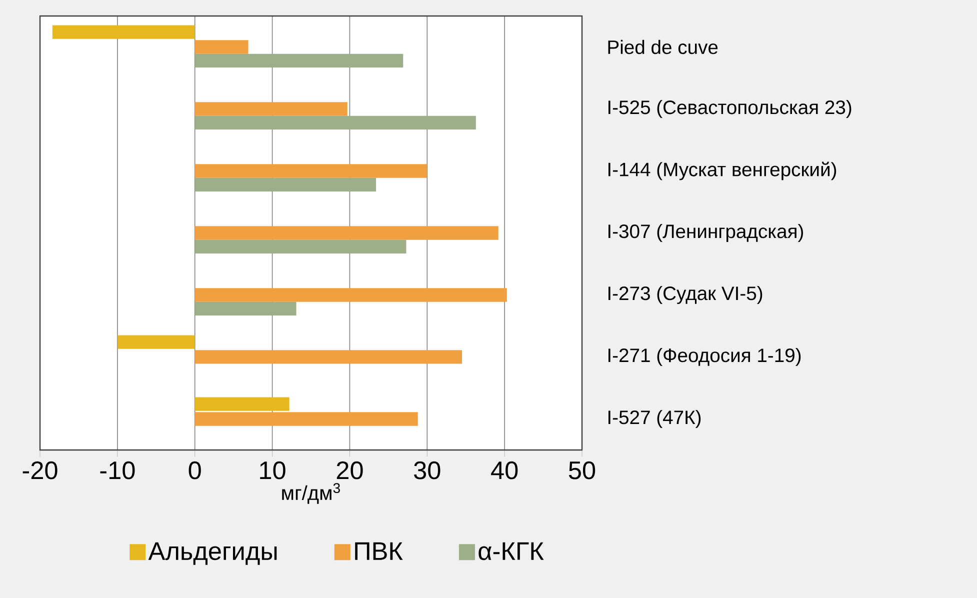  I want to click on x-tick-label: 10, so click(273, 470).